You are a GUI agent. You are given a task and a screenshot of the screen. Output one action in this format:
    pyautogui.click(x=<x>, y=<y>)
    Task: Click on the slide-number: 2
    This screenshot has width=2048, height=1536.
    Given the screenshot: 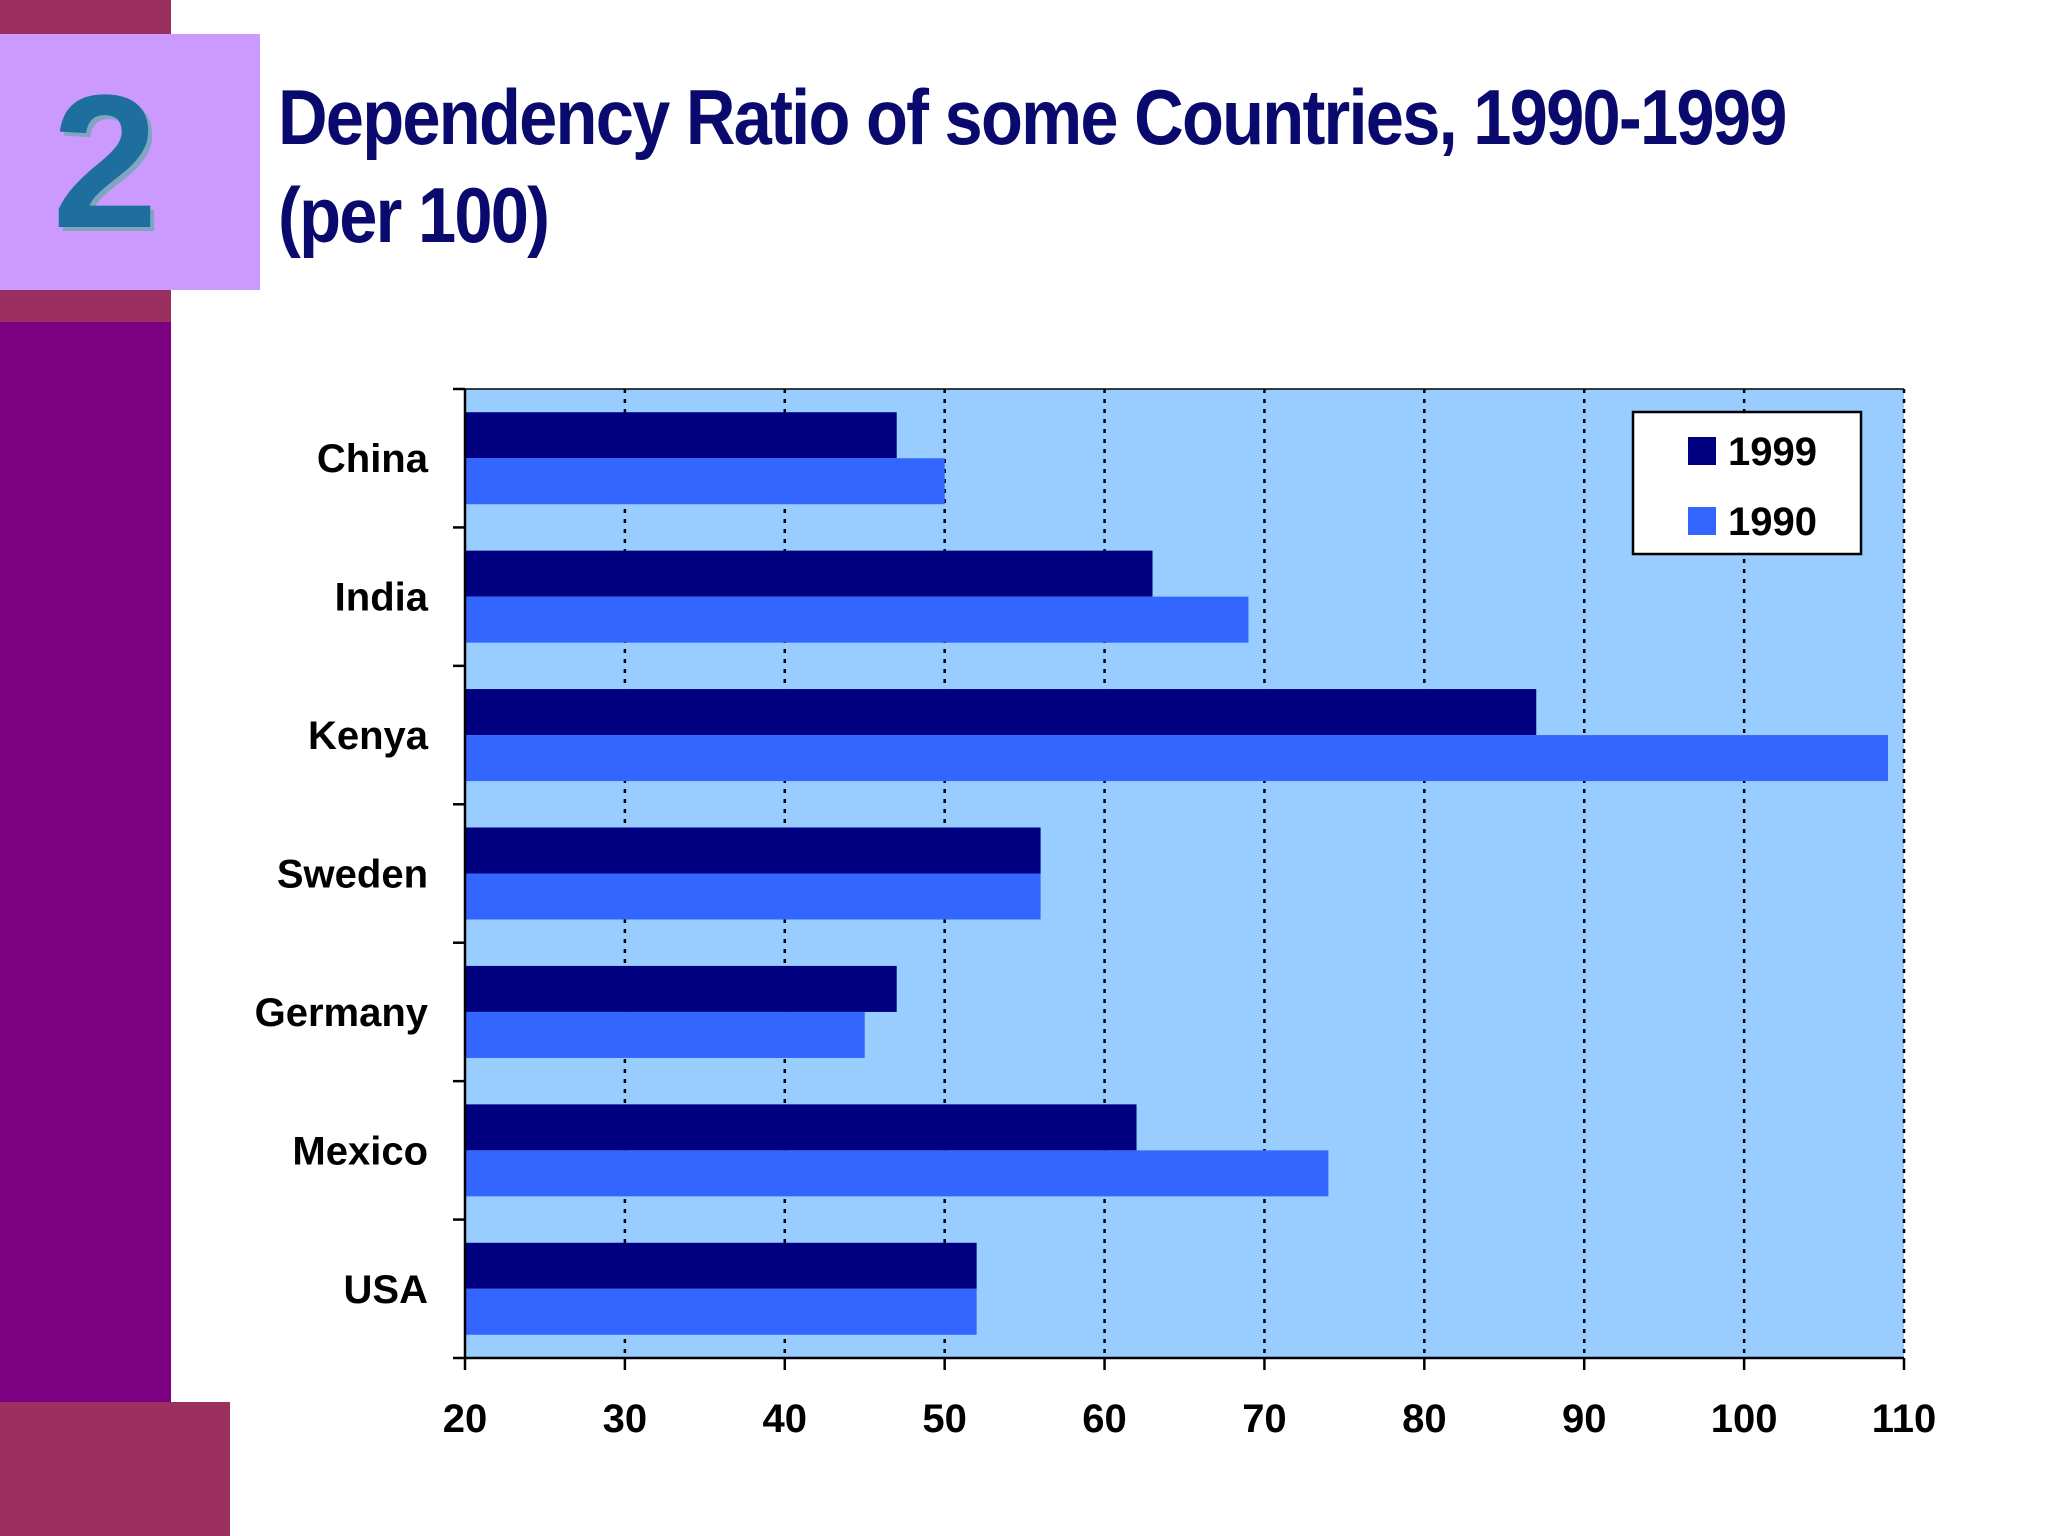 What is the action you would take?
    pyautogui.click(x=105, y=162)
    